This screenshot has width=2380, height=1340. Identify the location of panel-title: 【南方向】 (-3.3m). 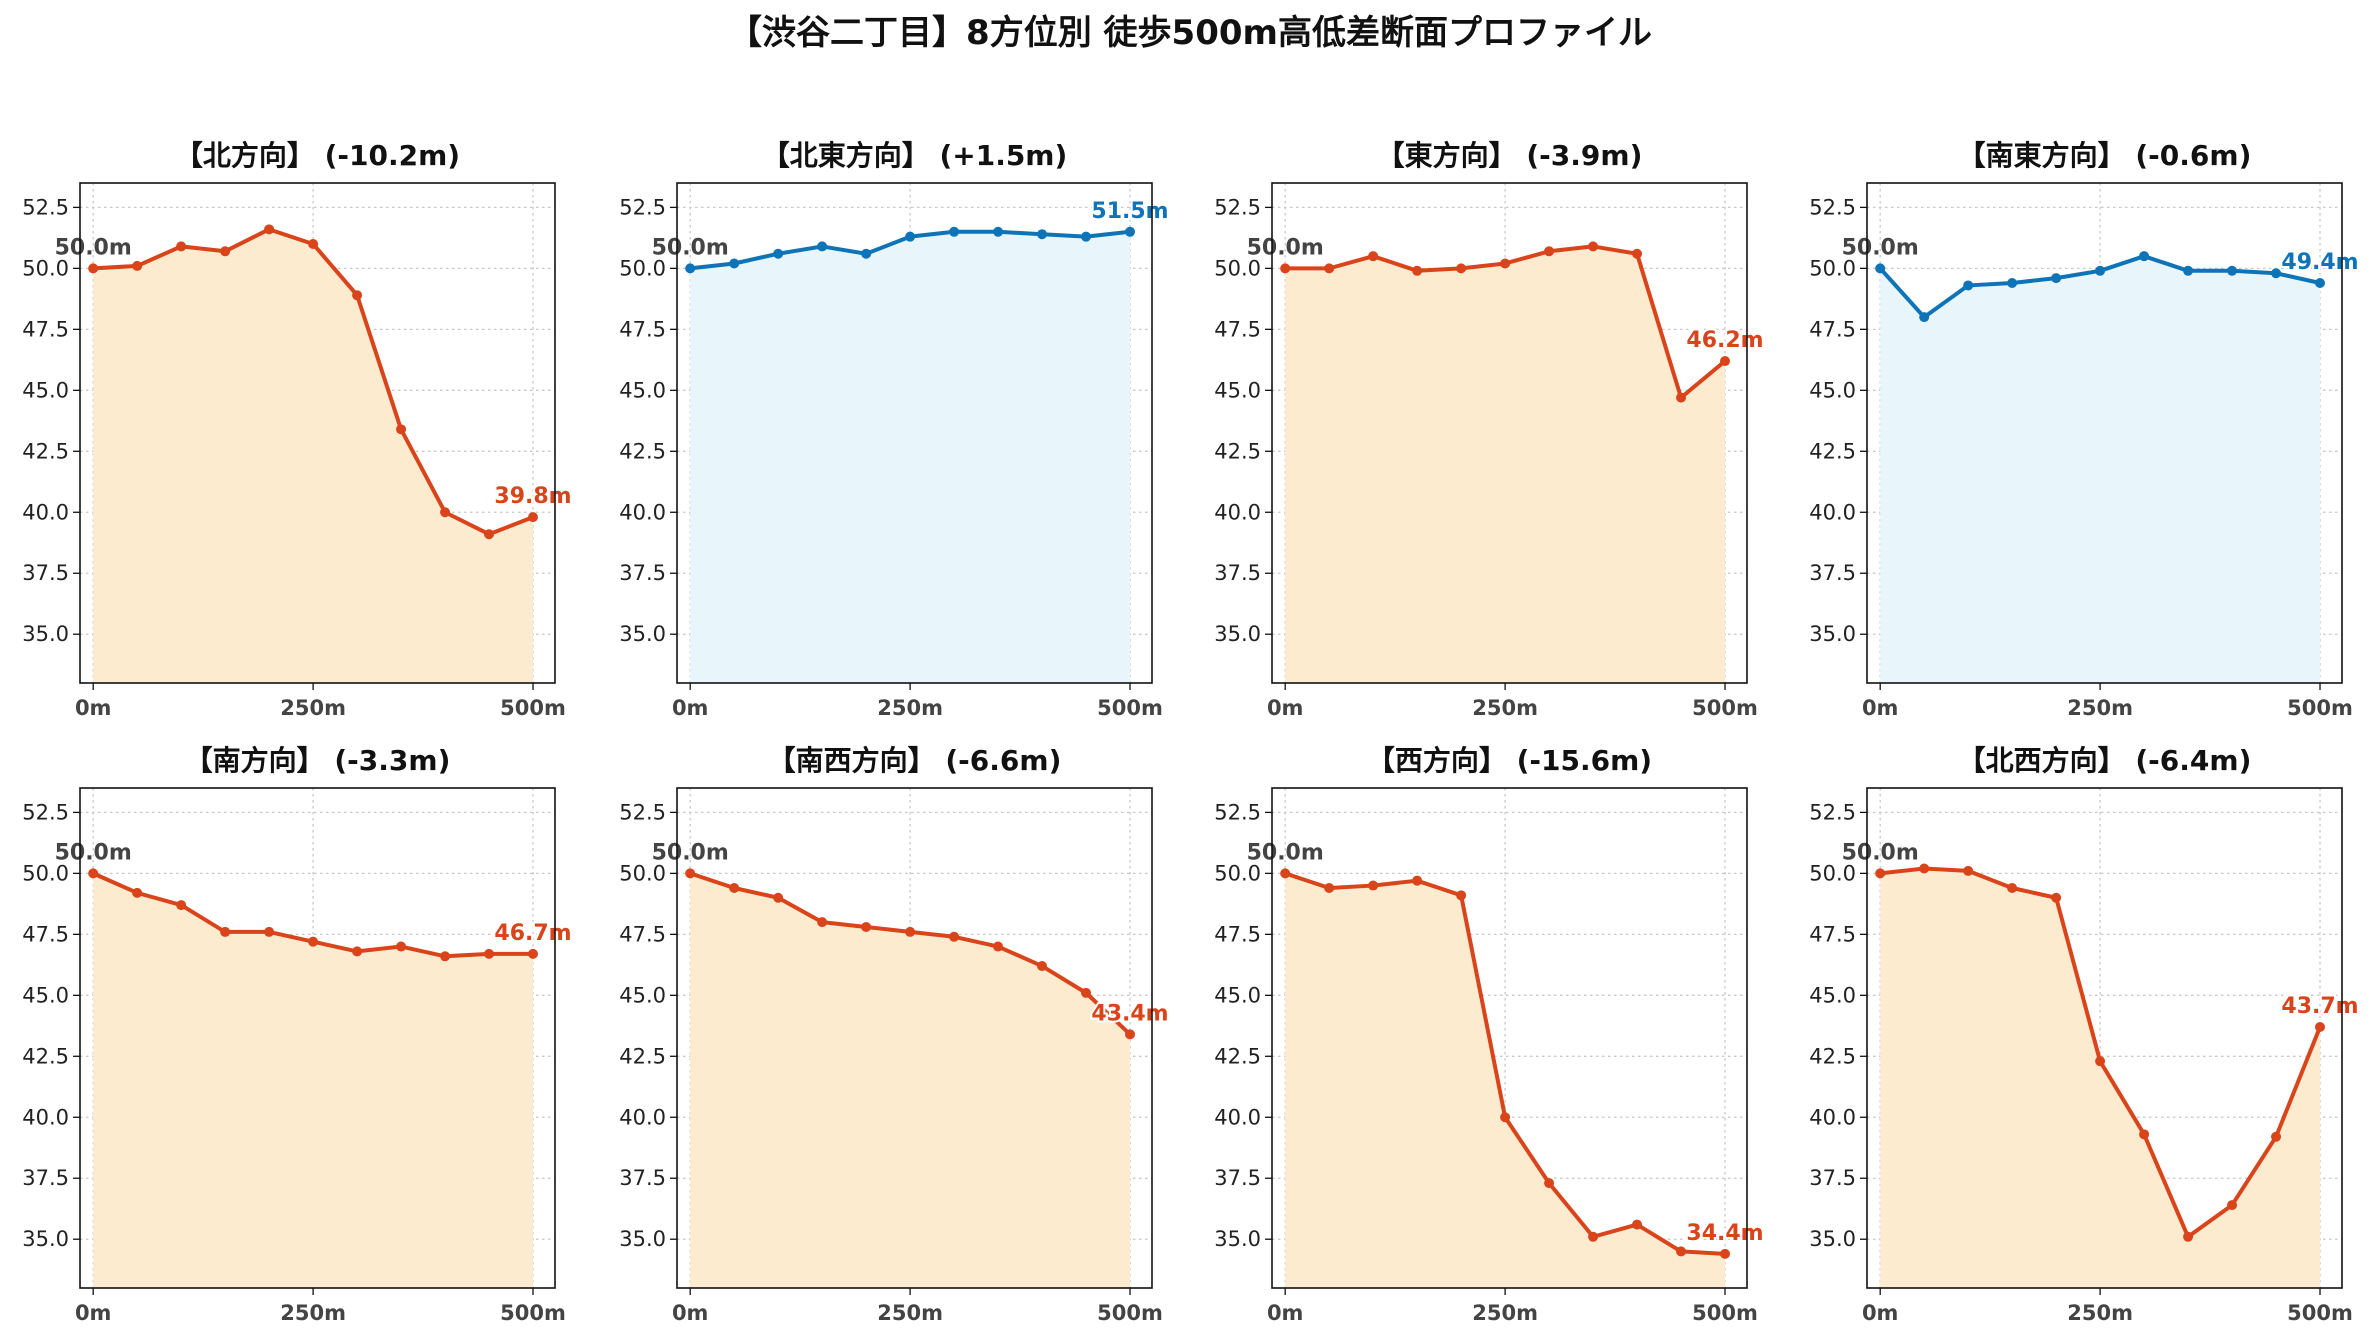
(318, 760).